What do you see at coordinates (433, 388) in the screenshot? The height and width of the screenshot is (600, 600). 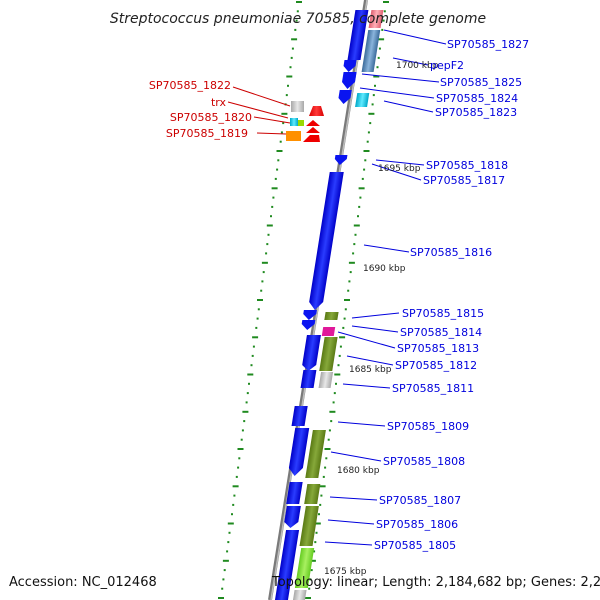 I see `label-sp70585-1811: SP70585_1811` at bounding box center [433, 388].